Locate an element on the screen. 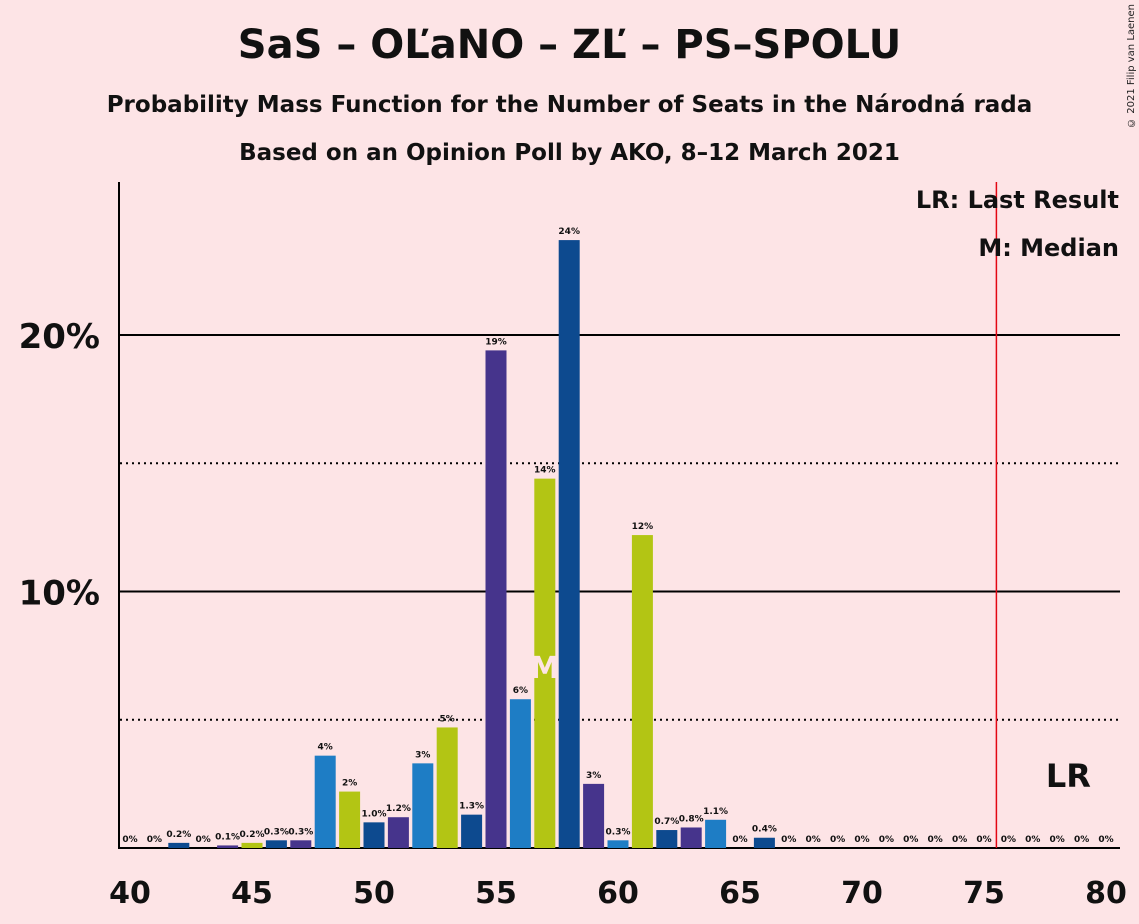 The image size is (1139, 924). bar-value-label: 0.8% is located at coordinates (691, 819).